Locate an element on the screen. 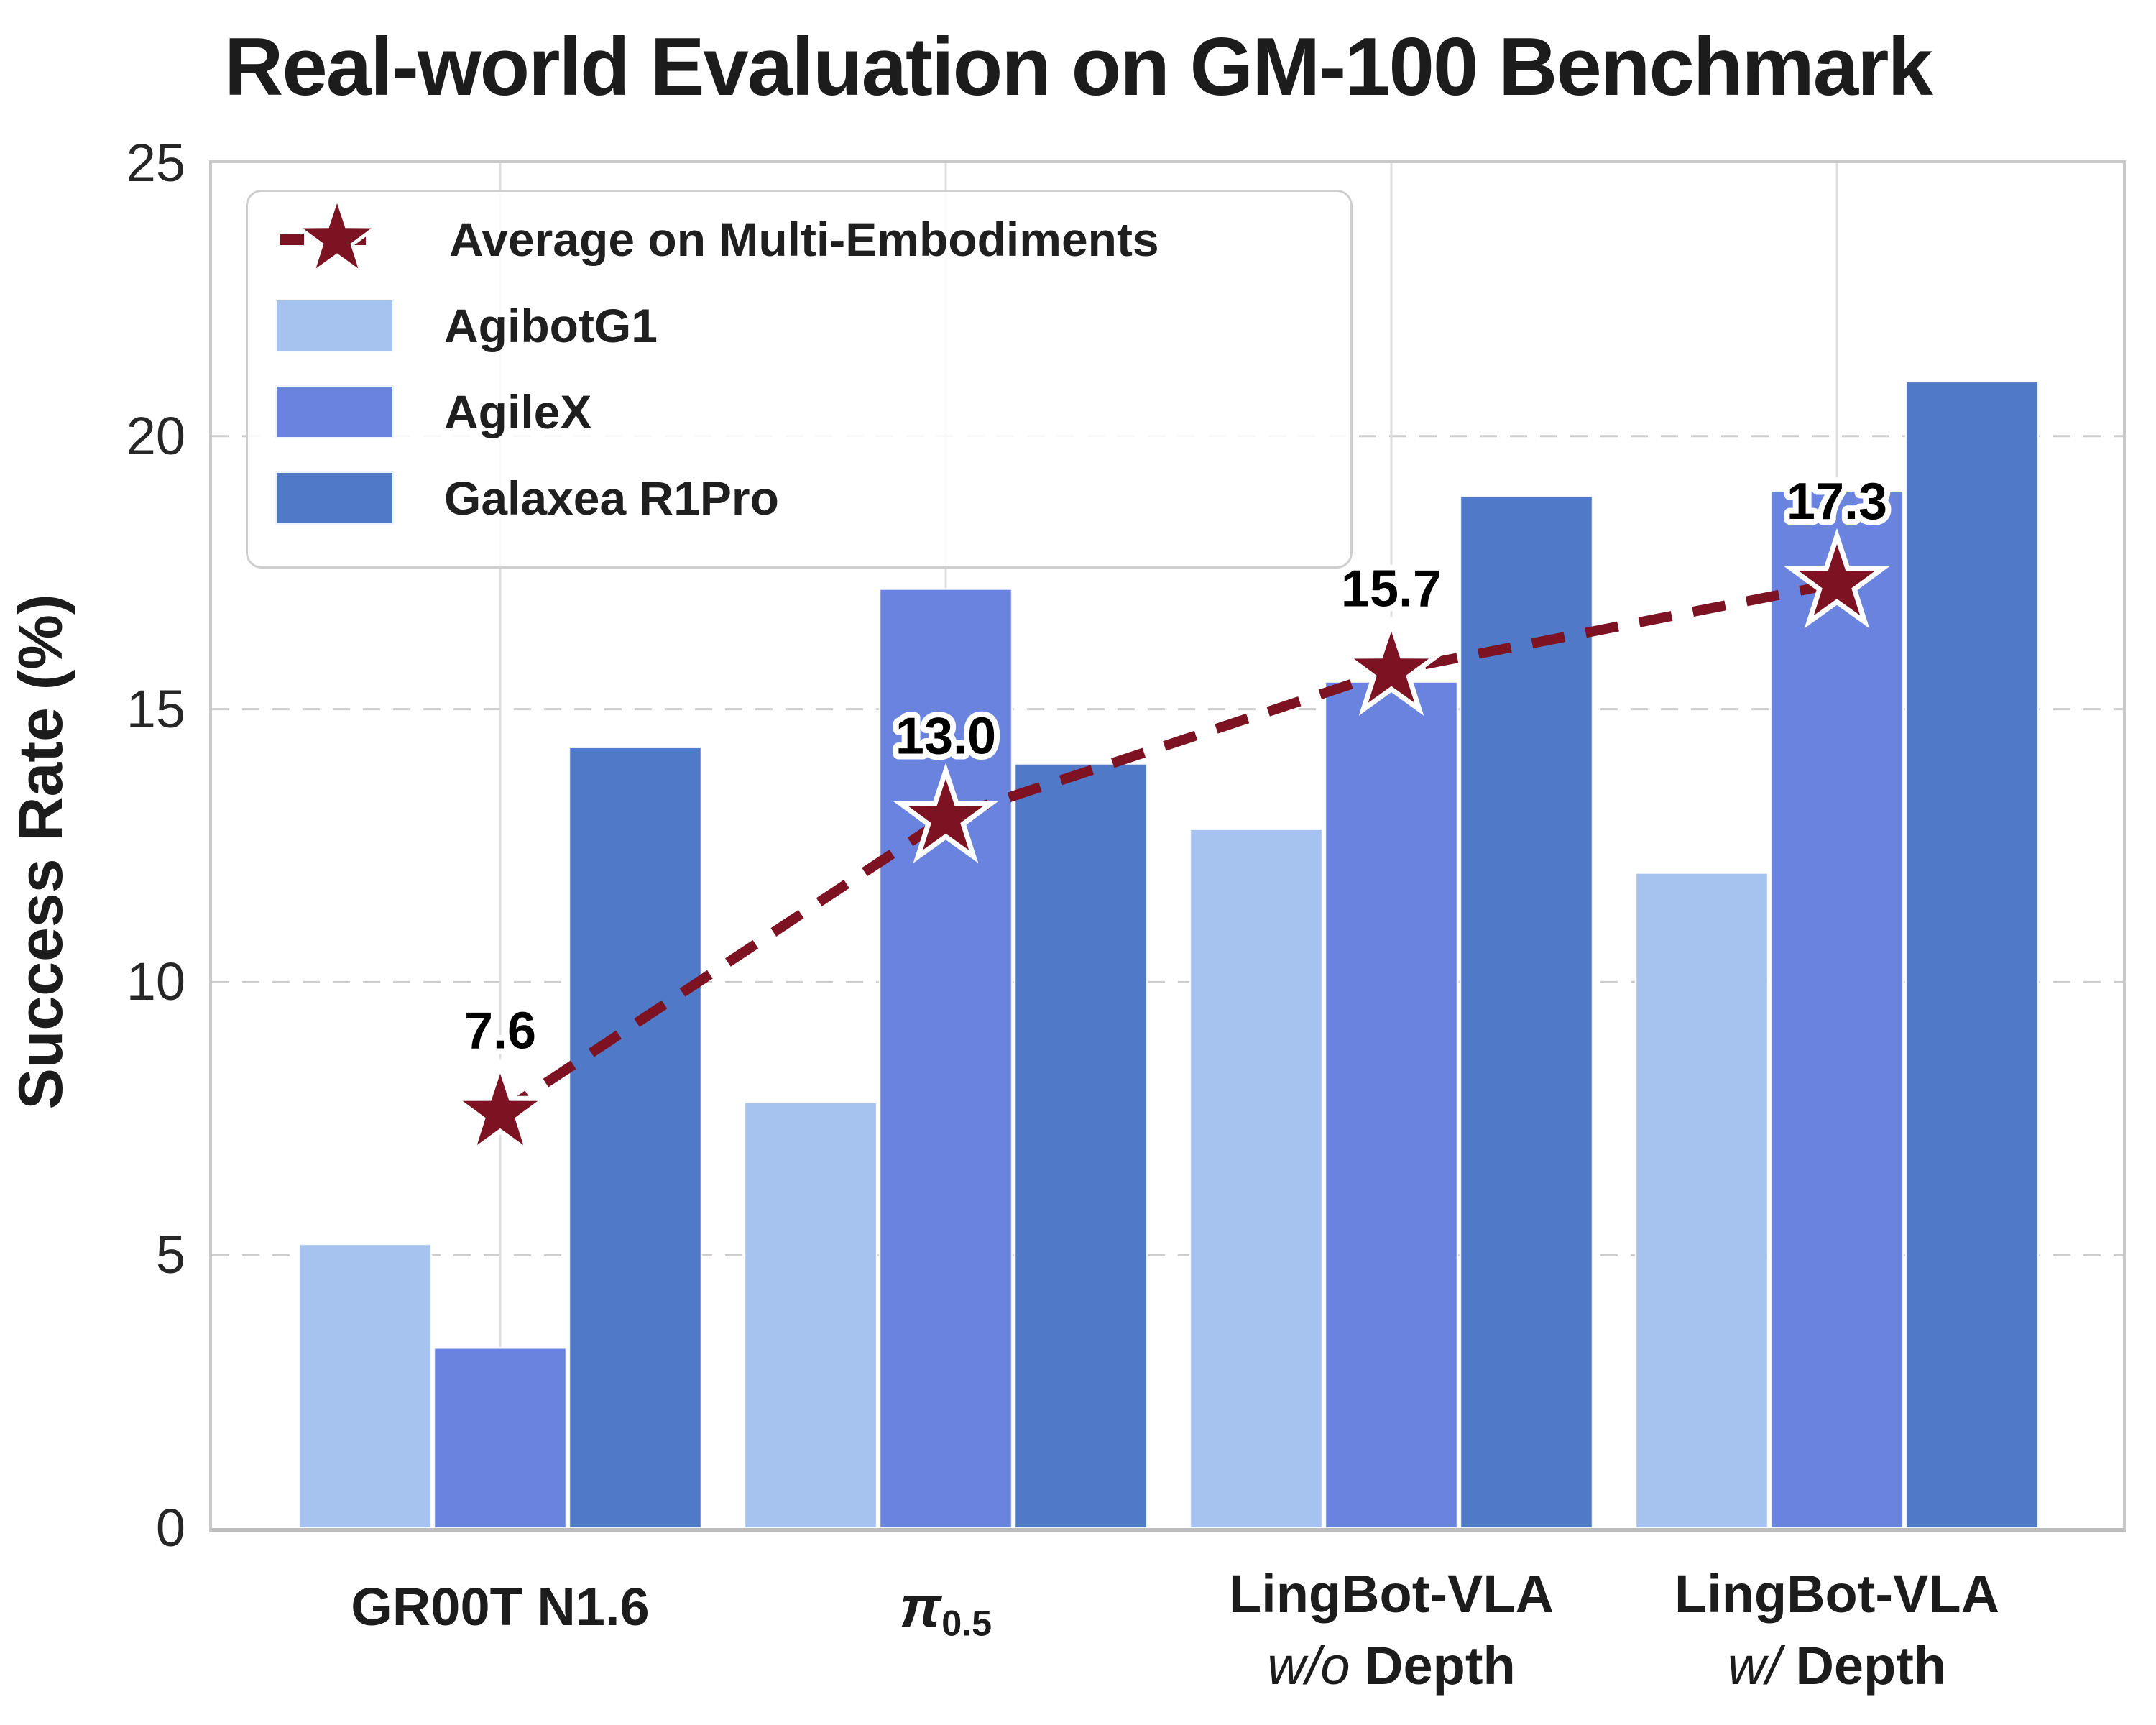  y-tick-25: 25 is located at coordinates (155, 163).